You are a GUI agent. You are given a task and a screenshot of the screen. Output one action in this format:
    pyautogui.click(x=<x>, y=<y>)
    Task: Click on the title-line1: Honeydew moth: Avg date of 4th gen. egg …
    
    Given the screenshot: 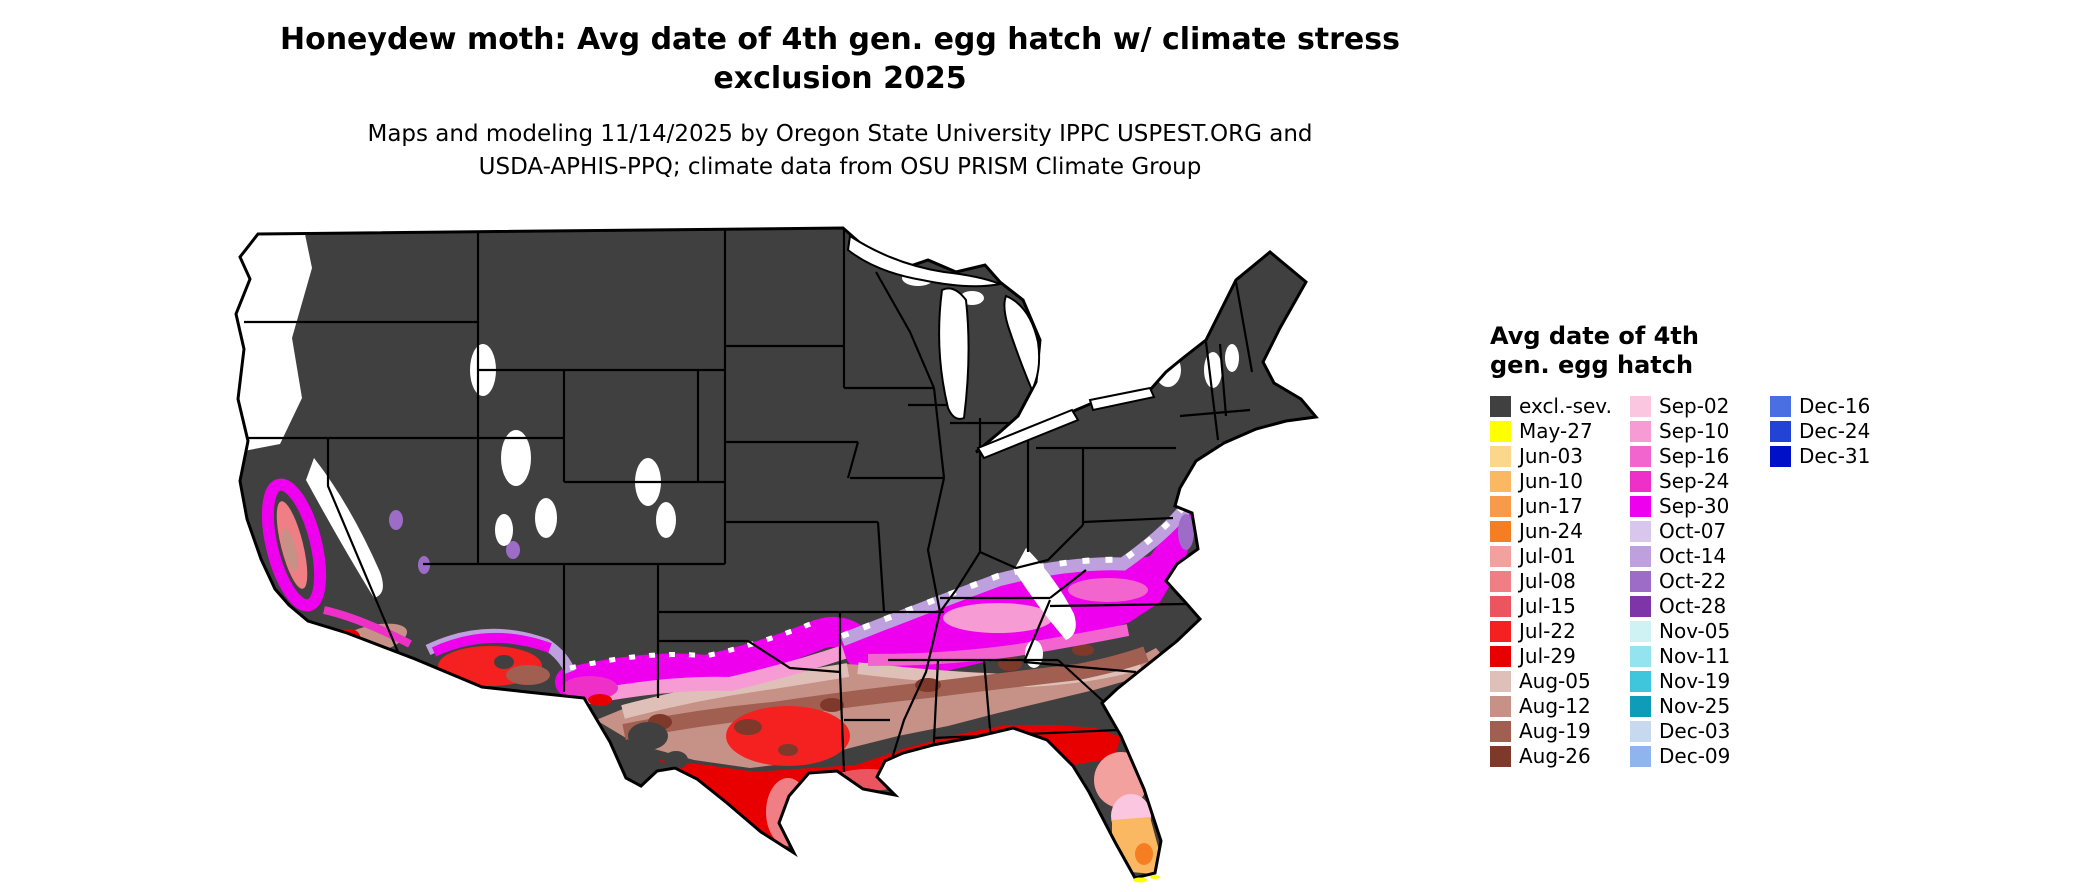 What is the action you would take?
    pyautogui.click(x=839, y=39)
    